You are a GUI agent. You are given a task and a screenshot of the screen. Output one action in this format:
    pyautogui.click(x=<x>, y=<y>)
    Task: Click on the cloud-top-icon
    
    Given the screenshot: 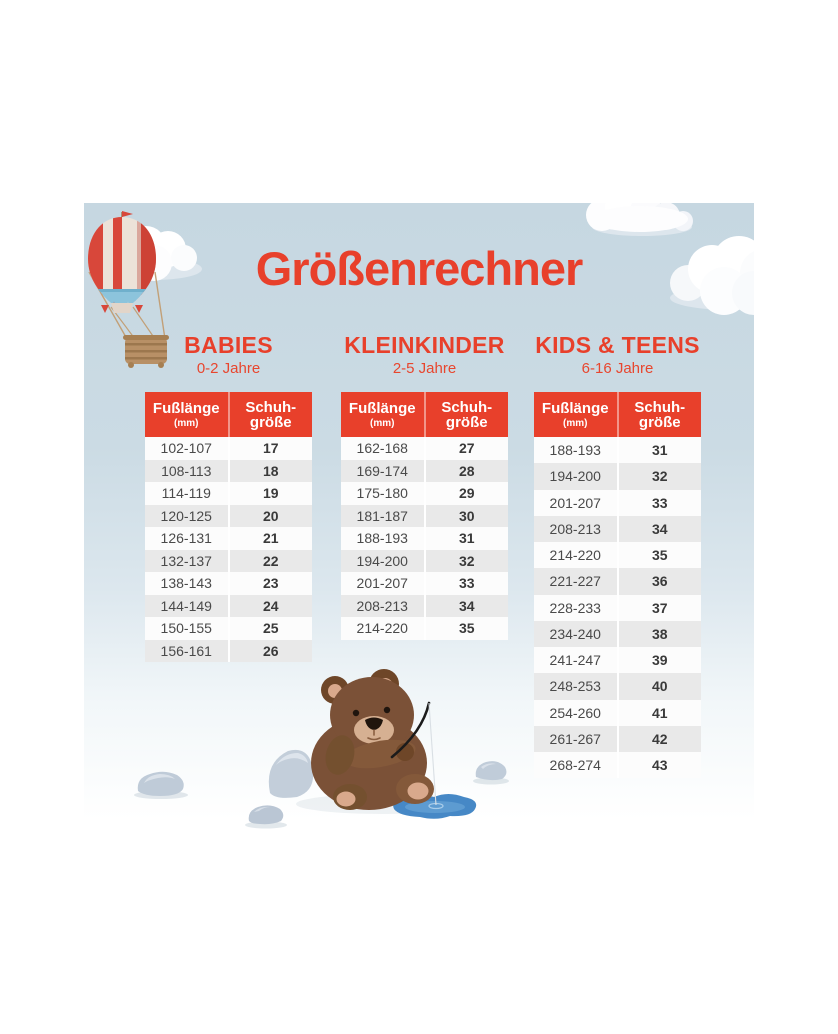 What is the action you would take?
    pyautogui.click(x=639, y=219)
    